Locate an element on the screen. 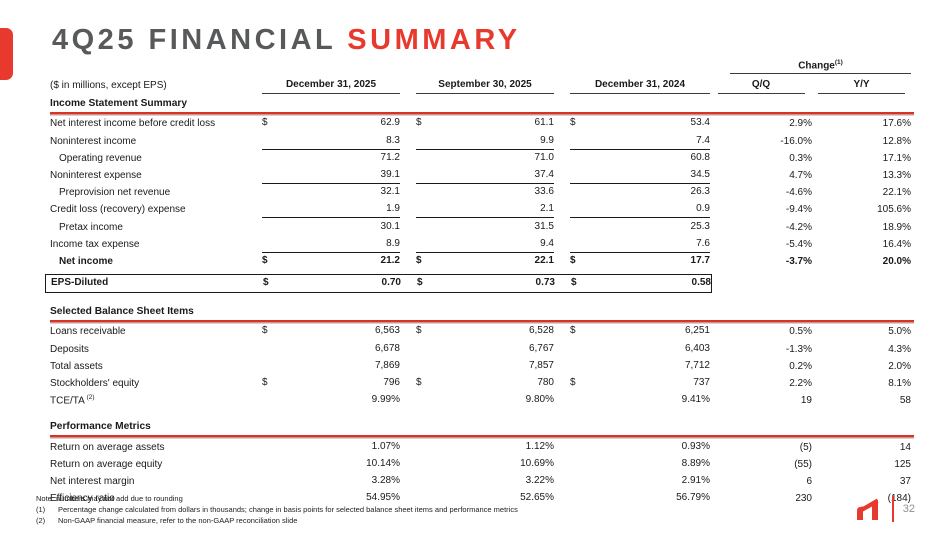  cell-change-qq is located at coordinates (763, 283).